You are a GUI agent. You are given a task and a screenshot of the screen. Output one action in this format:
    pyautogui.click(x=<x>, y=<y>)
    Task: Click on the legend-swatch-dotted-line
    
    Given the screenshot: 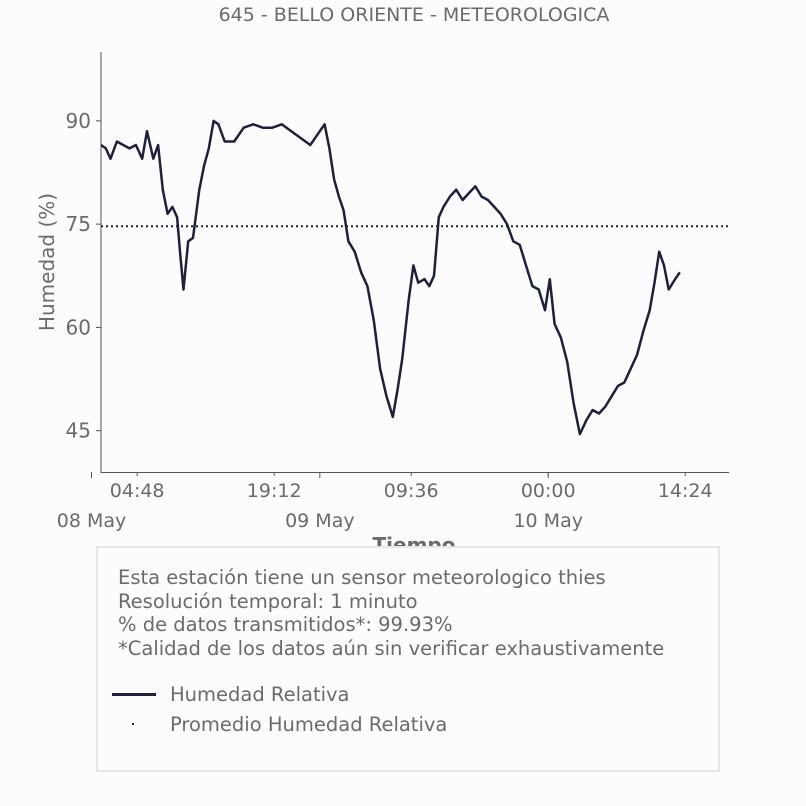 What is the action you would take?
    pyautogui.click(x=133, y=724)
    